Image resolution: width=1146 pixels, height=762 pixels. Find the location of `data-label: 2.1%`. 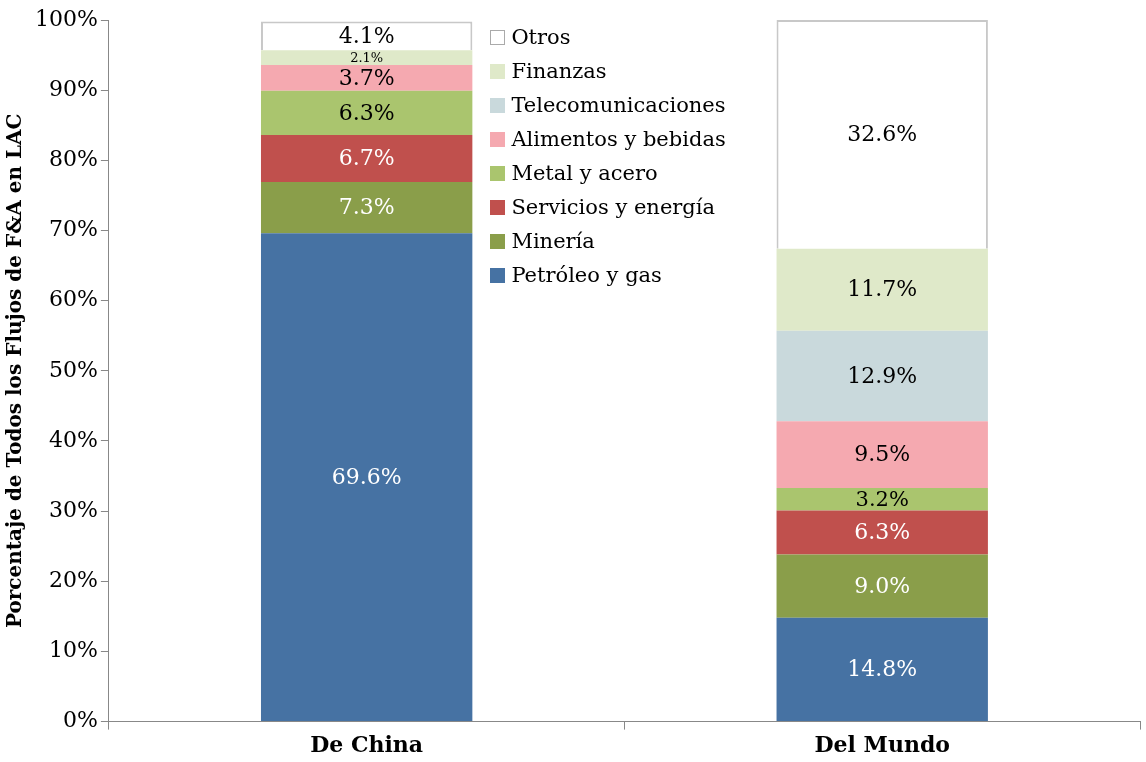

data-label: 2.1% is located at coordinates (367, 57).